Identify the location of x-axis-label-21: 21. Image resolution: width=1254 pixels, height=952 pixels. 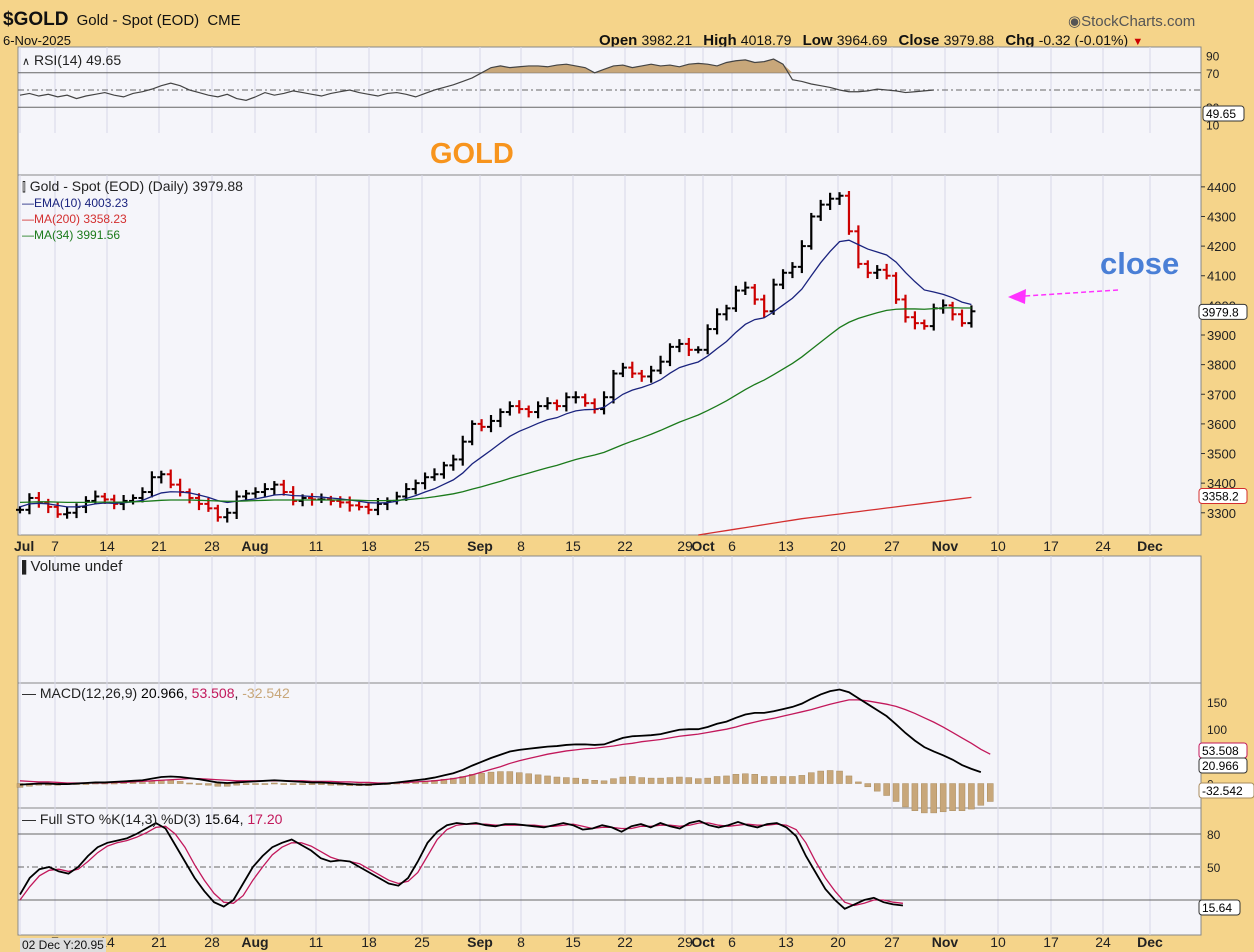
(159, 546).